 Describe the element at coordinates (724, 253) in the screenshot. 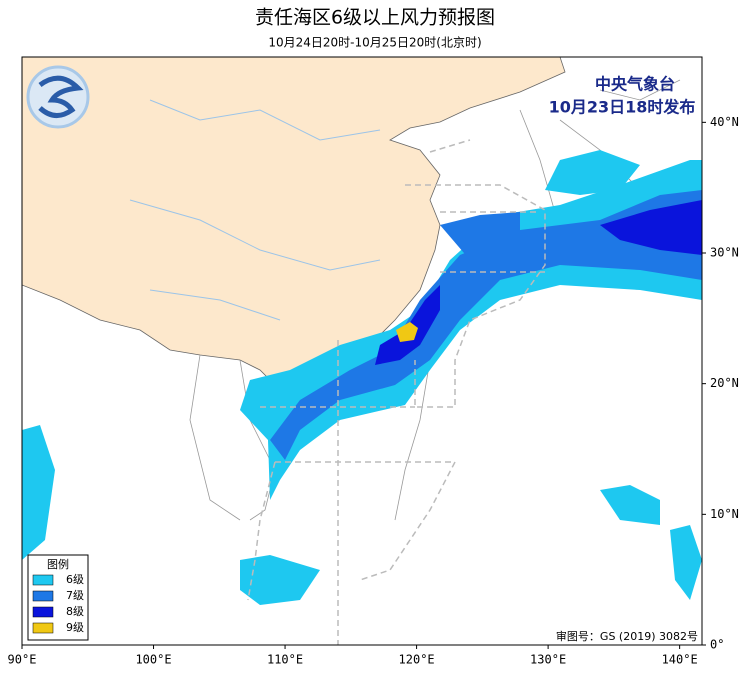

I see `y-tick-label: 30°N` at that location.